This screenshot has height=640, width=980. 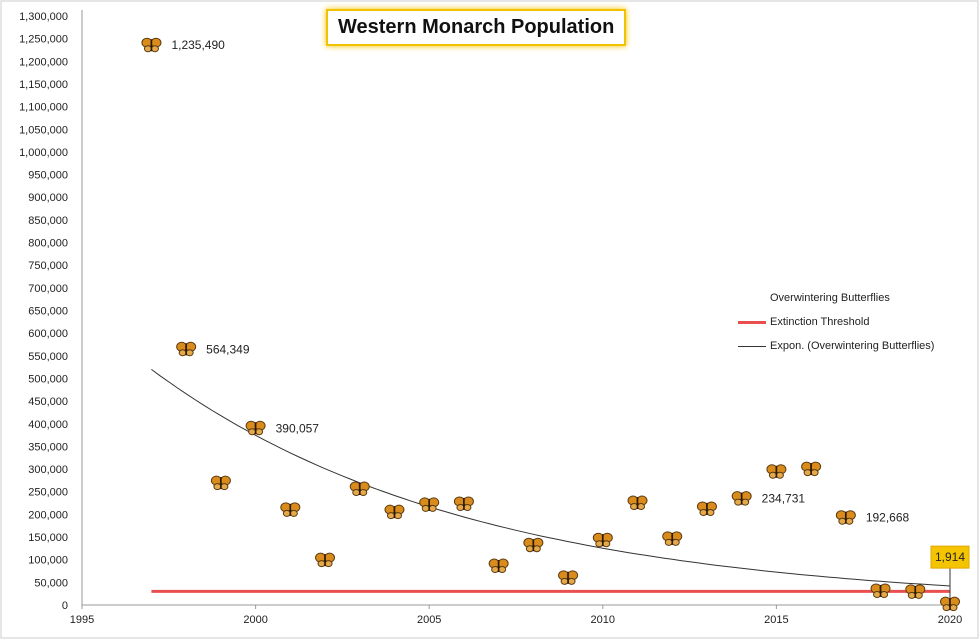 I want to click on y-tick-label: 1,250,000, so click(x=43, y=40).